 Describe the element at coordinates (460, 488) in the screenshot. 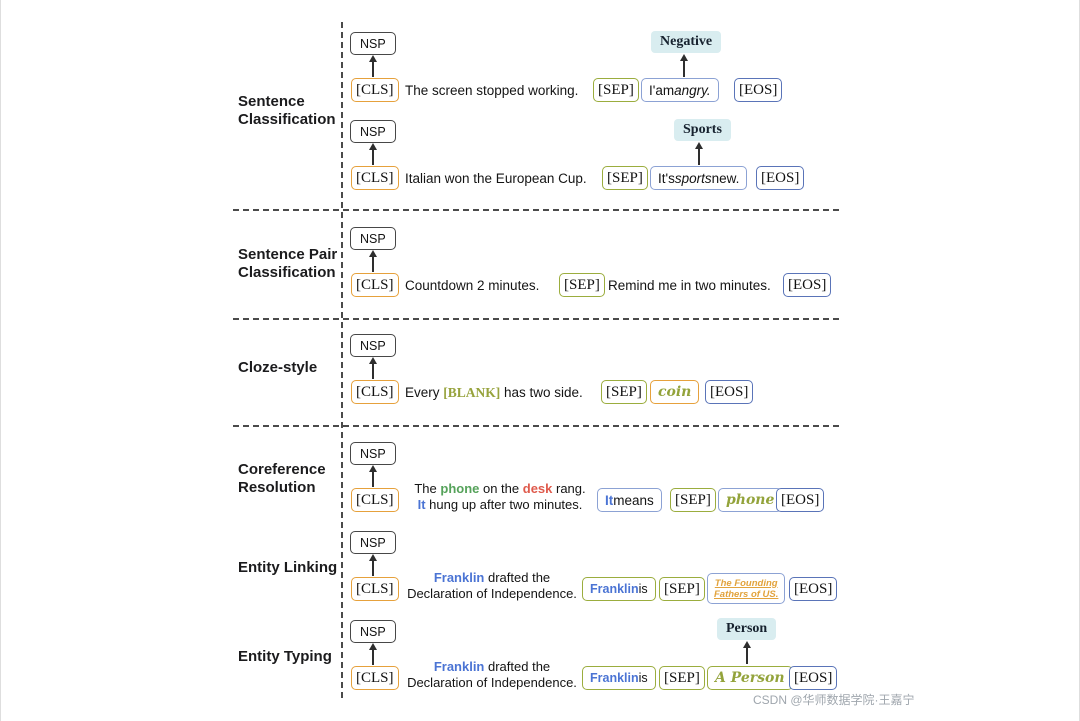

I see `text-segment-green: phone` at that location.